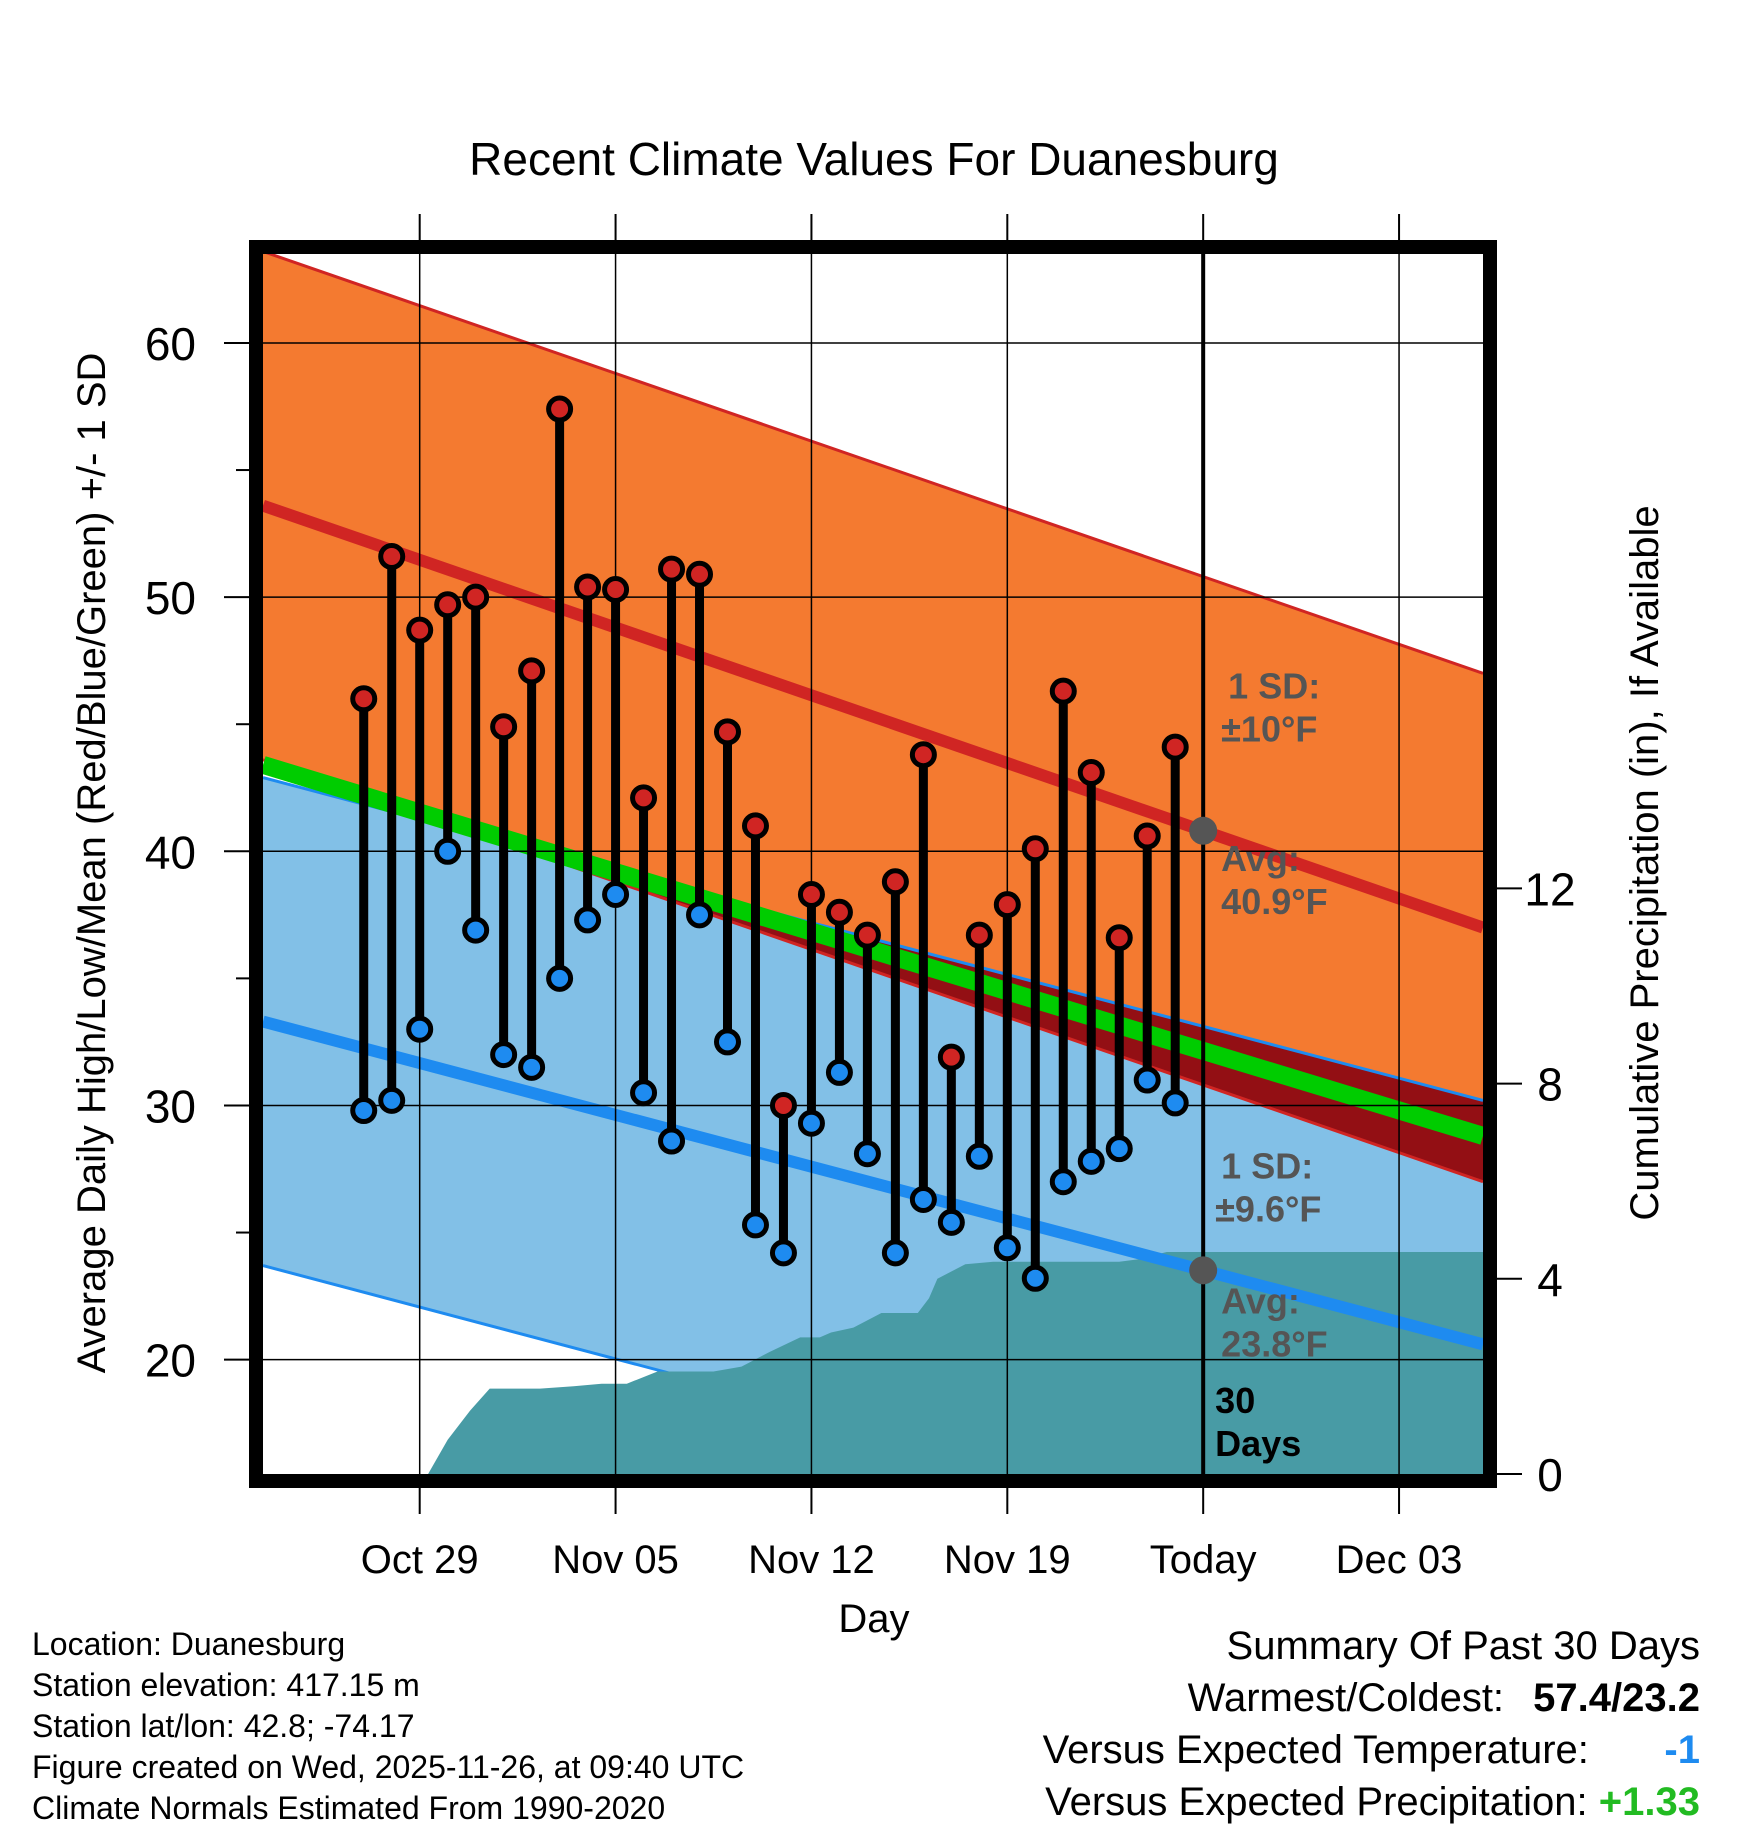  I want to click on summary-title: Summary Of Past 30 Days, so click(1463, 1646).